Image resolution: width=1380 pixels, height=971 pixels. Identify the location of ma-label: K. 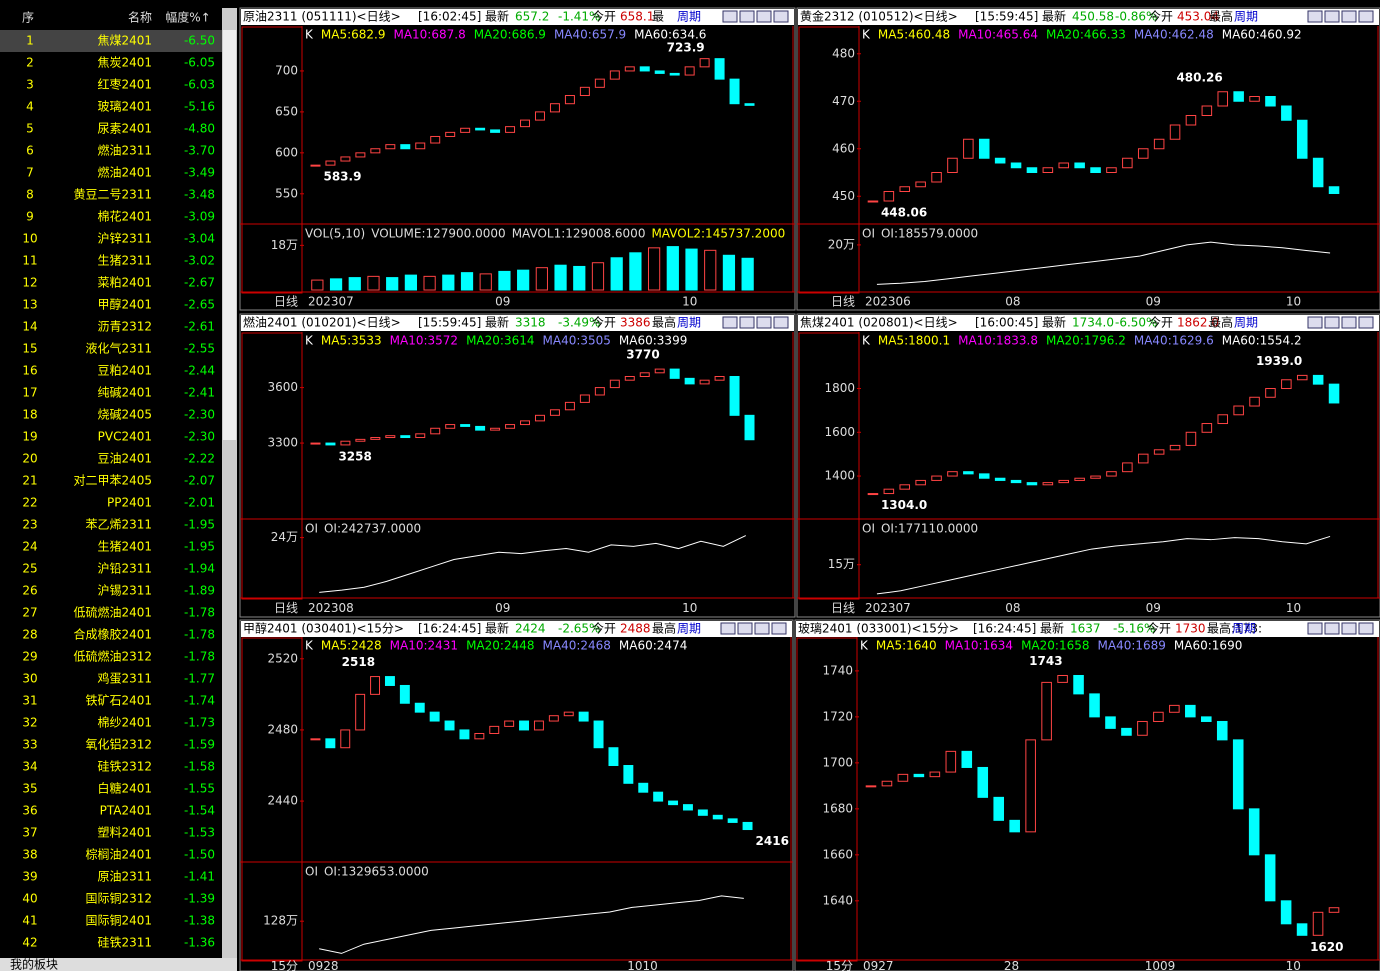
(309, 646).